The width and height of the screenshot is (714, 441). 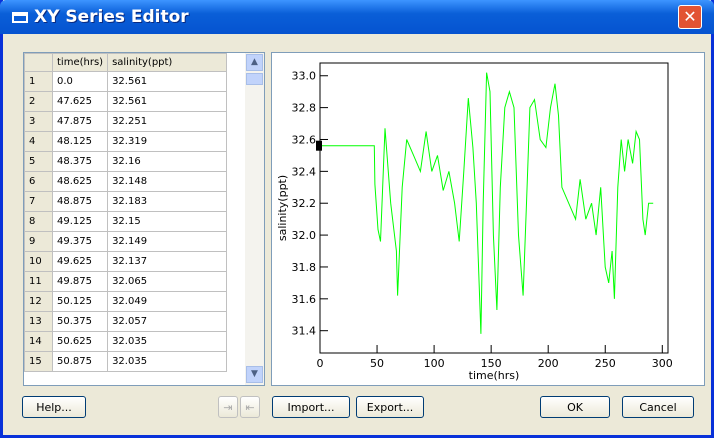 I want to click on row-number: 4, so click(x=38, y=141).